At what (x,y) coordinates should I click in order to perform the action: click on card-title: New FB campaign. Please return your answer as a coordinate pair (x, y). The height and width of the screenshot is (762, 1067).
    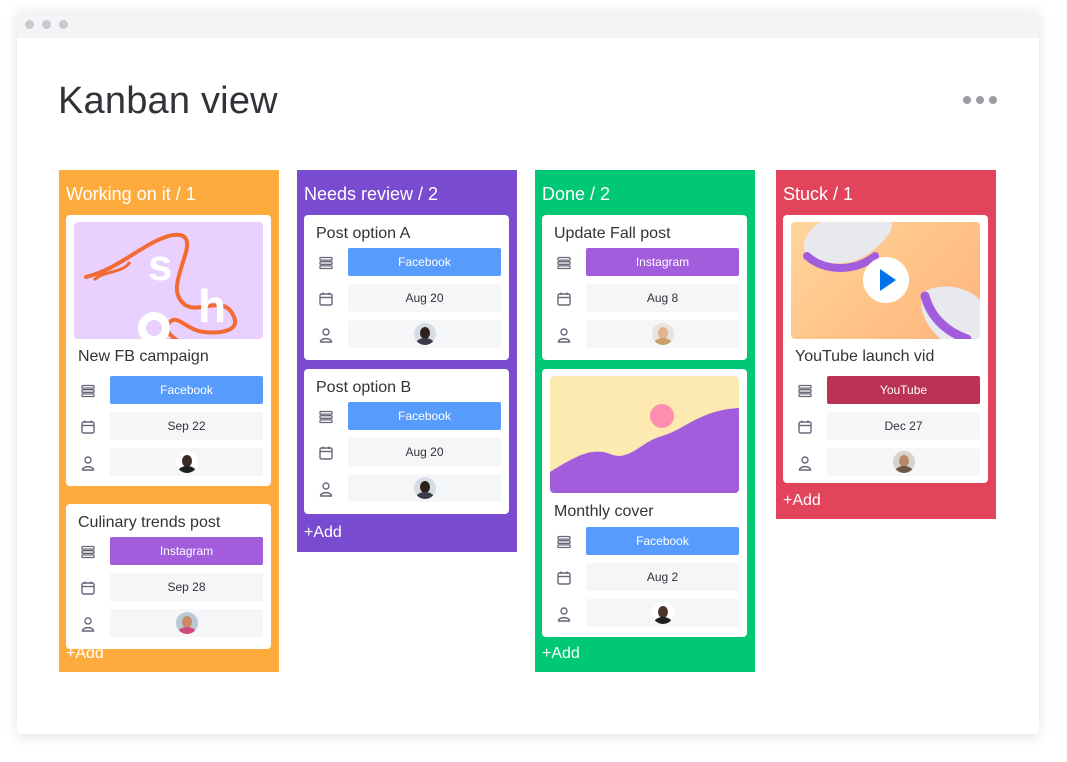
    Looking at the image, I should click on (143, 356).